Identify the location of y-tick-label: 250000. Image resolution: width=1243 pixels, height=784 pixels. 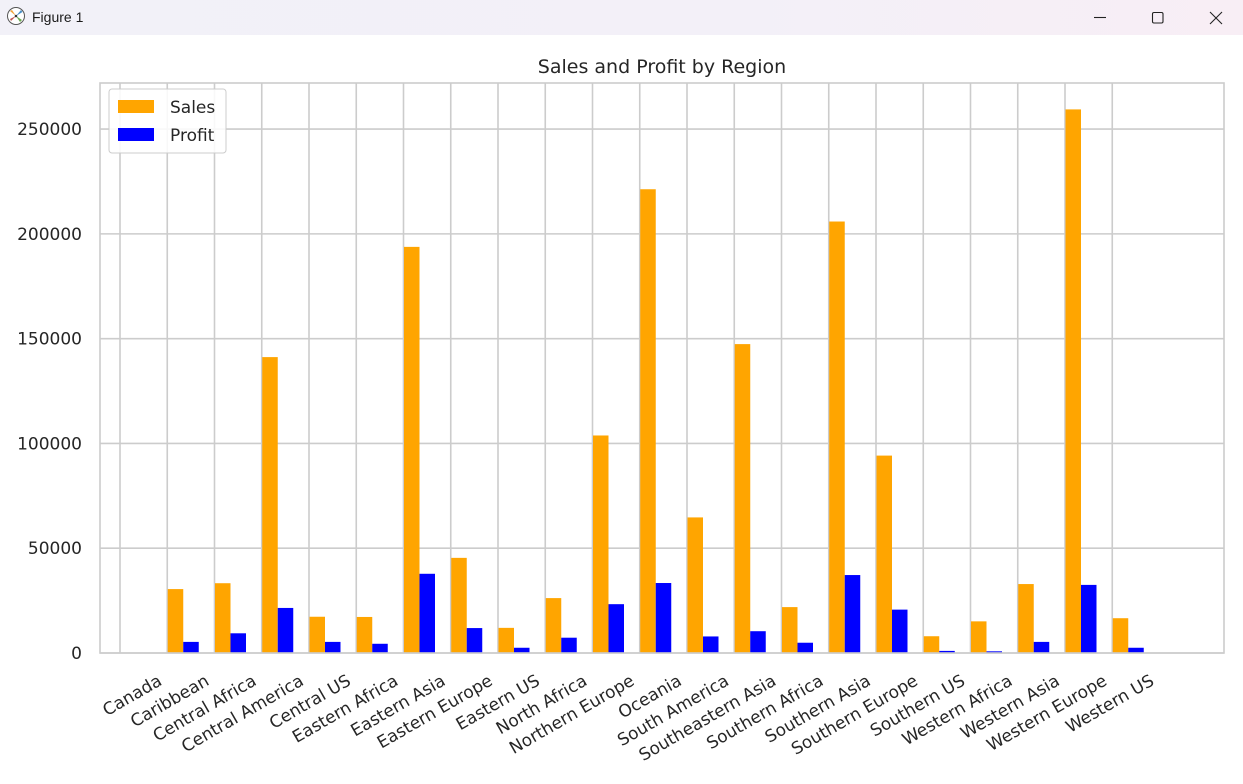
(49, 130).